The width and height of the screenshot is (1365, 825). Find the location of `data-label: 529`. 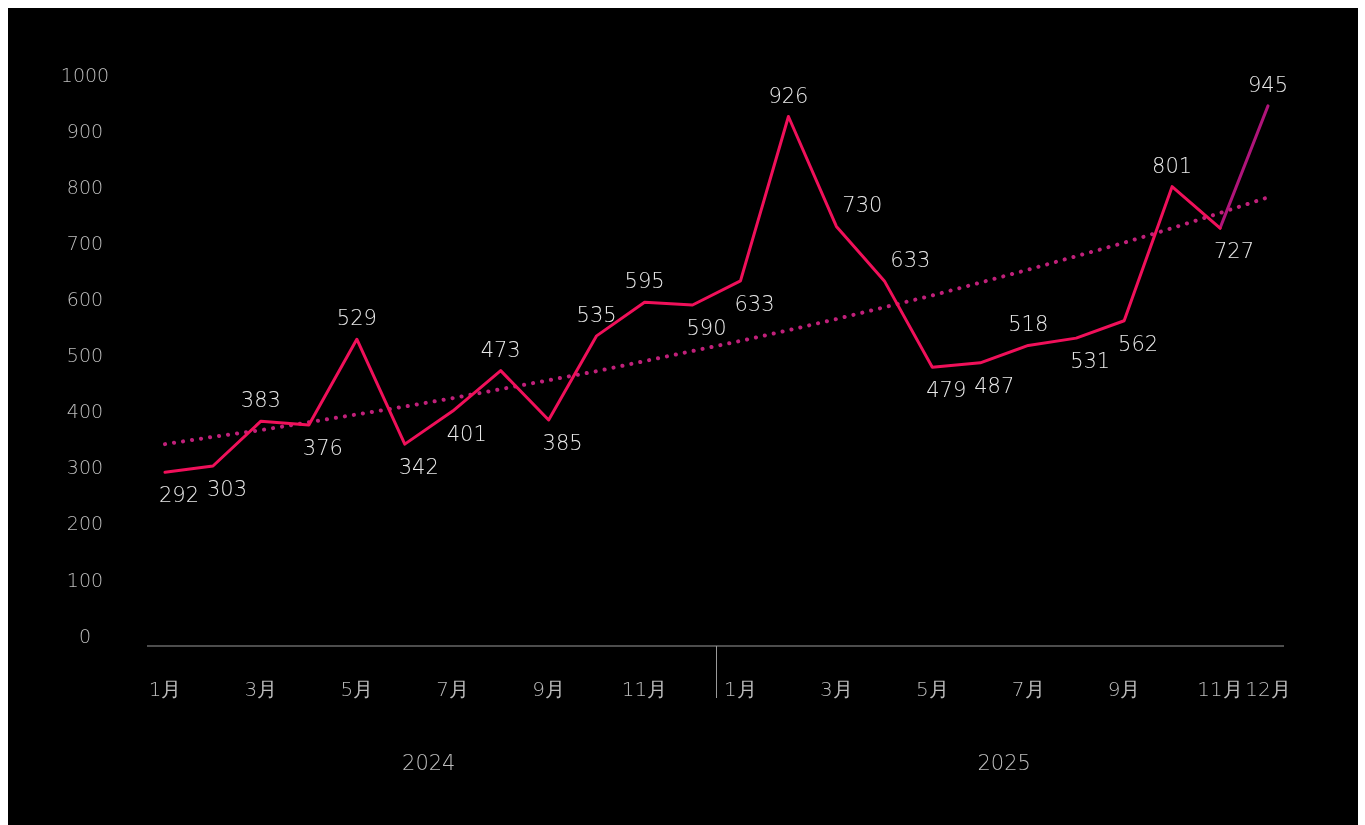

data-label: 529 is located at coordinates (356, 318).